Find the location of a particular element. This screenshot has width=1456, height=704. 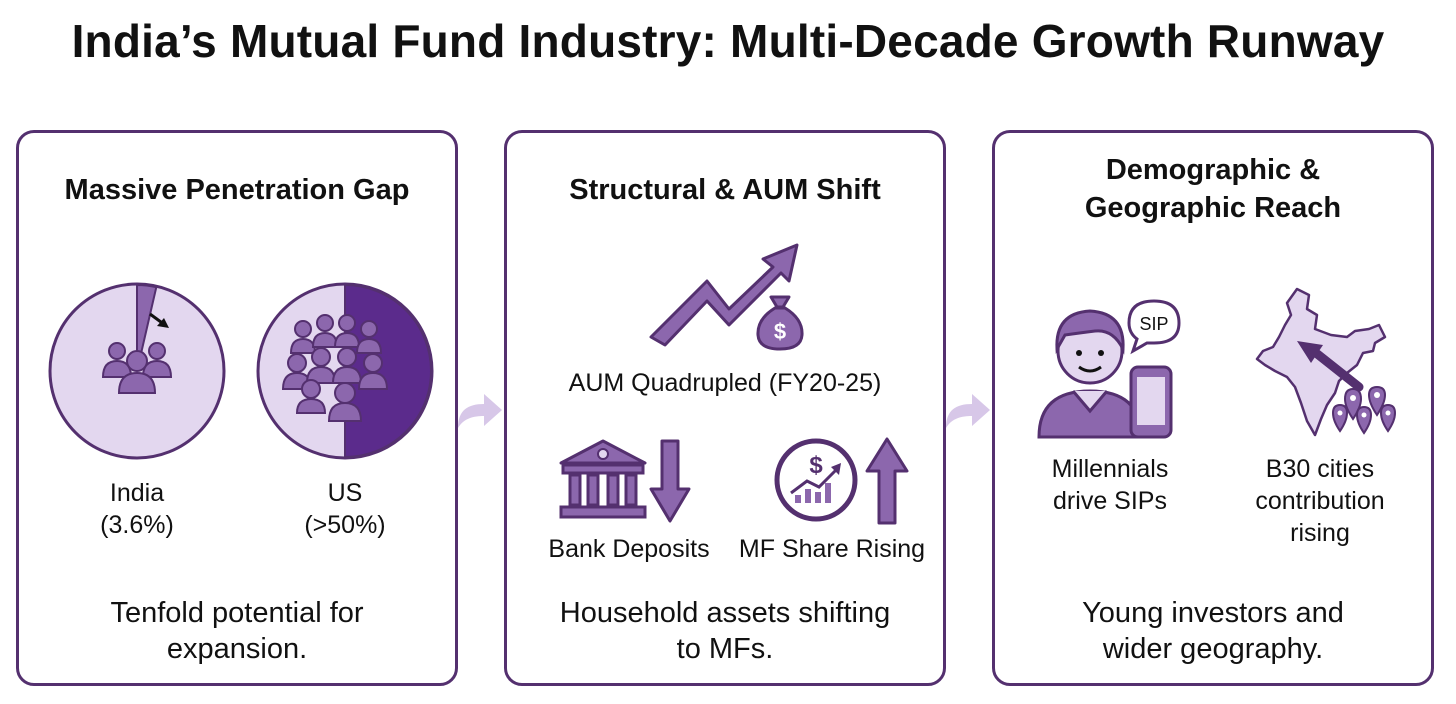

us-label: US is located at coordinates (345, 493).